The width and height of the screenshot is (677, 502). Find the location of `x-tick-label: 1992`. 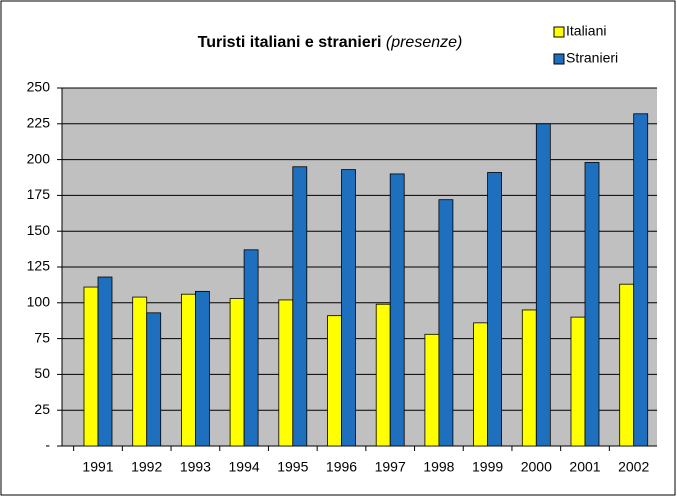

x-tick-label: 1992 is located at coordinates (146, 467).